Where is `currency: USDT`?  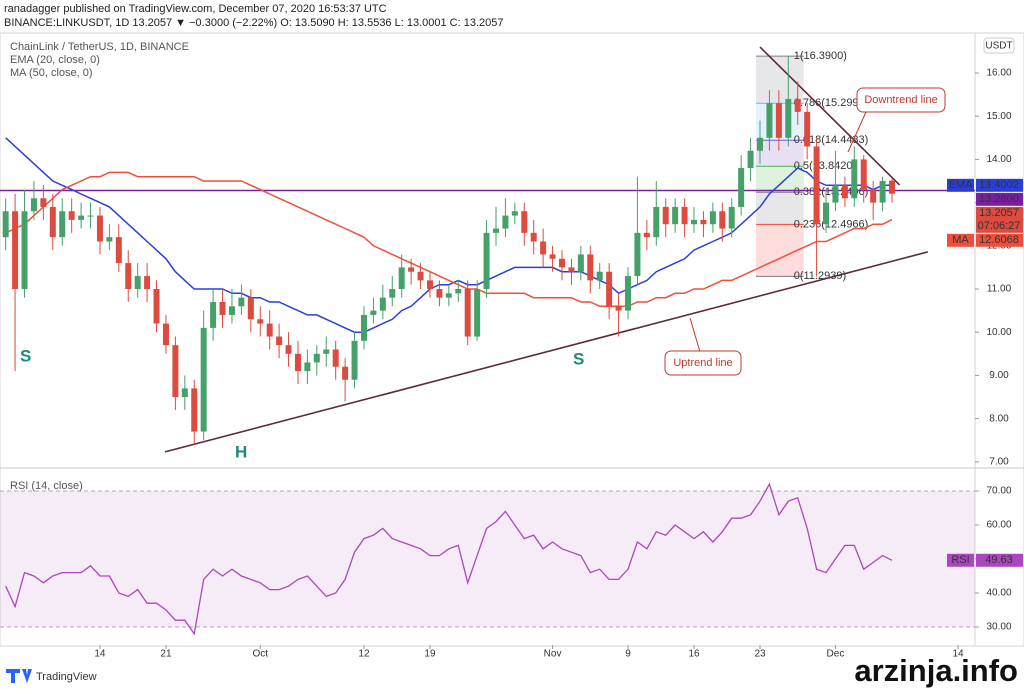
currency: USDT is located at coordinates (998, 46).